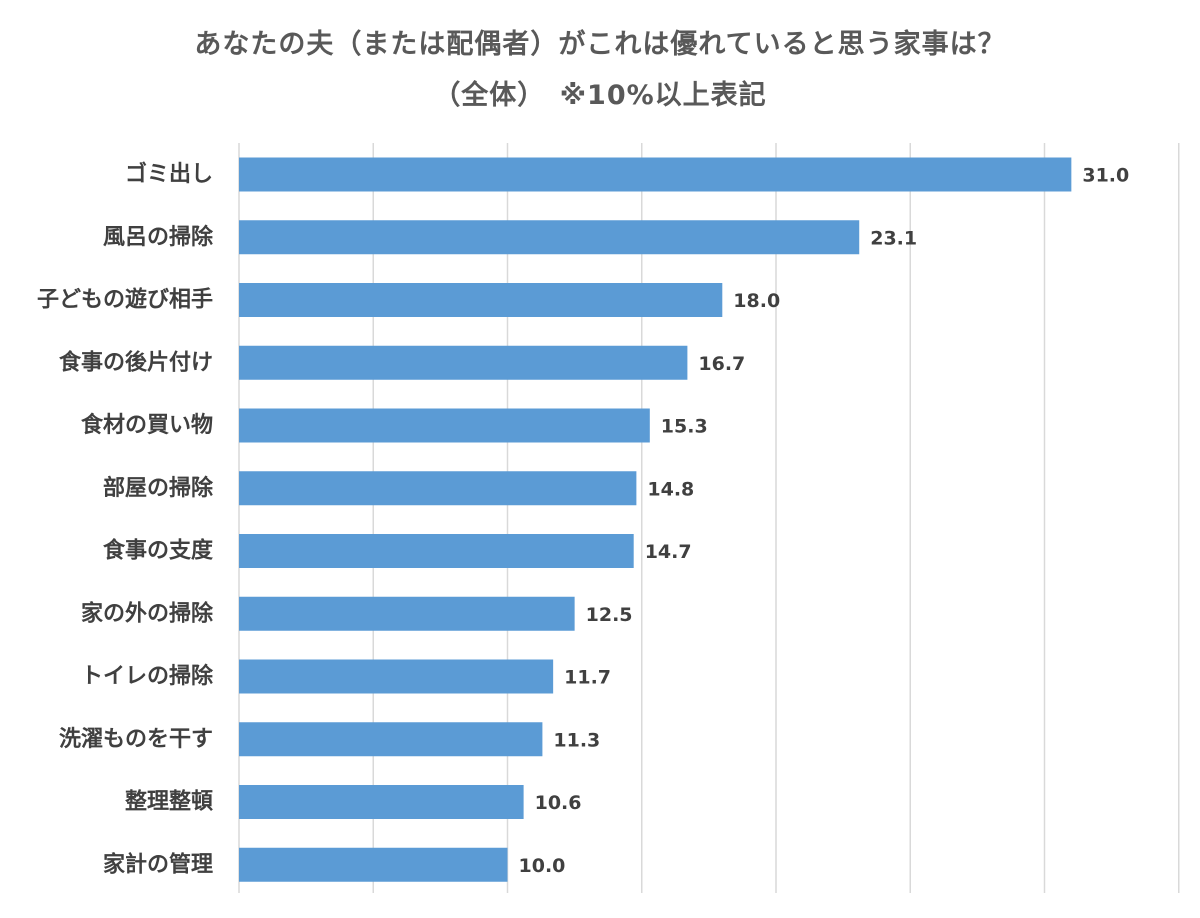  What do you see at coordinates (136, 739) in the screenshot?
I see `category-label: 洗濯ものを干す` at bounding box center [136, 739].